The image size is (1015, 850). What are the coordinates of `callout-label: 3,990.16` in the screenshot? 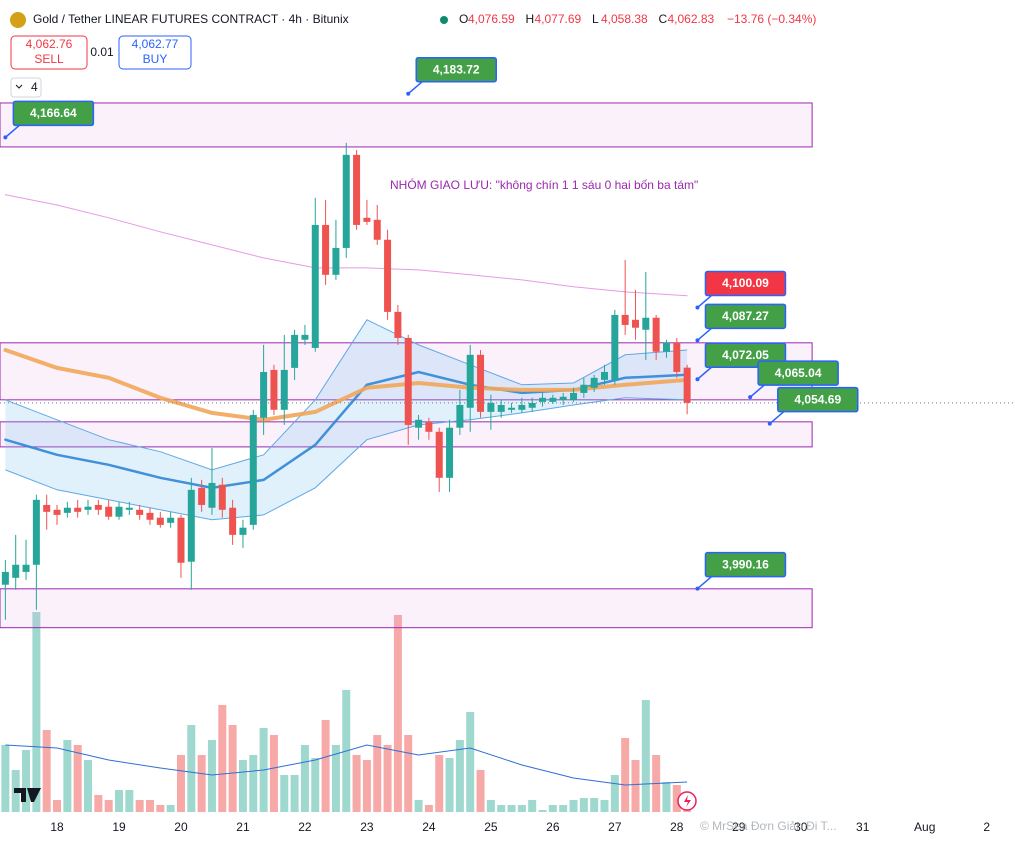 It's located at (745, 564).